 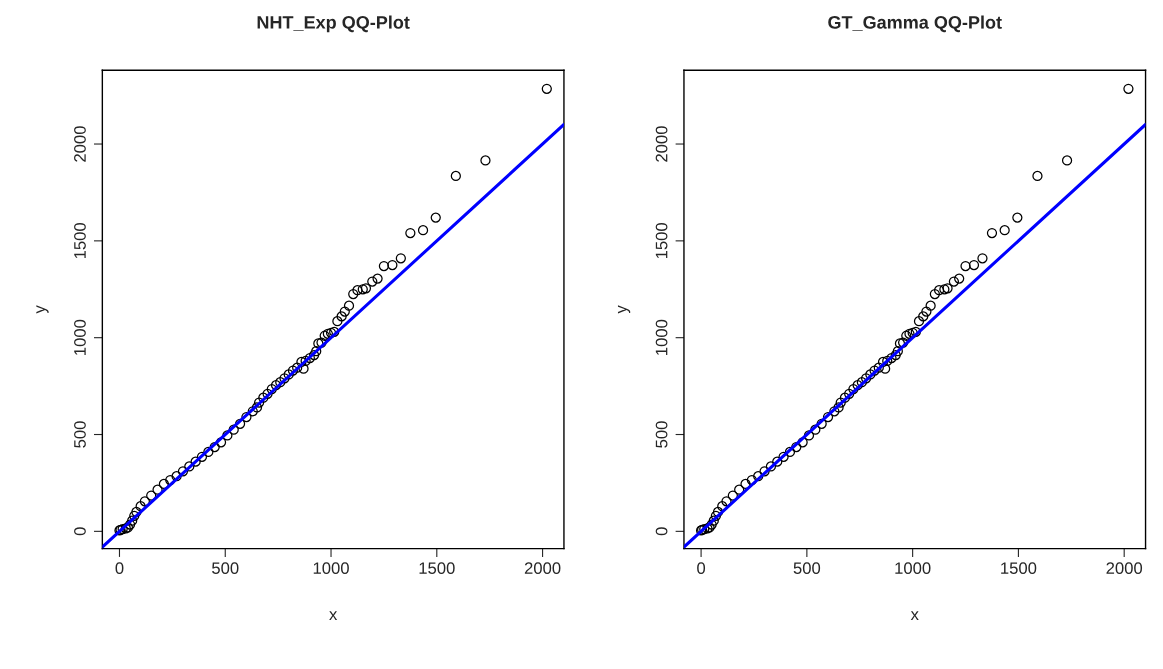 I want to click on chart-title: NHT_Exp QQ-Plot, so click(x=333, y=24).